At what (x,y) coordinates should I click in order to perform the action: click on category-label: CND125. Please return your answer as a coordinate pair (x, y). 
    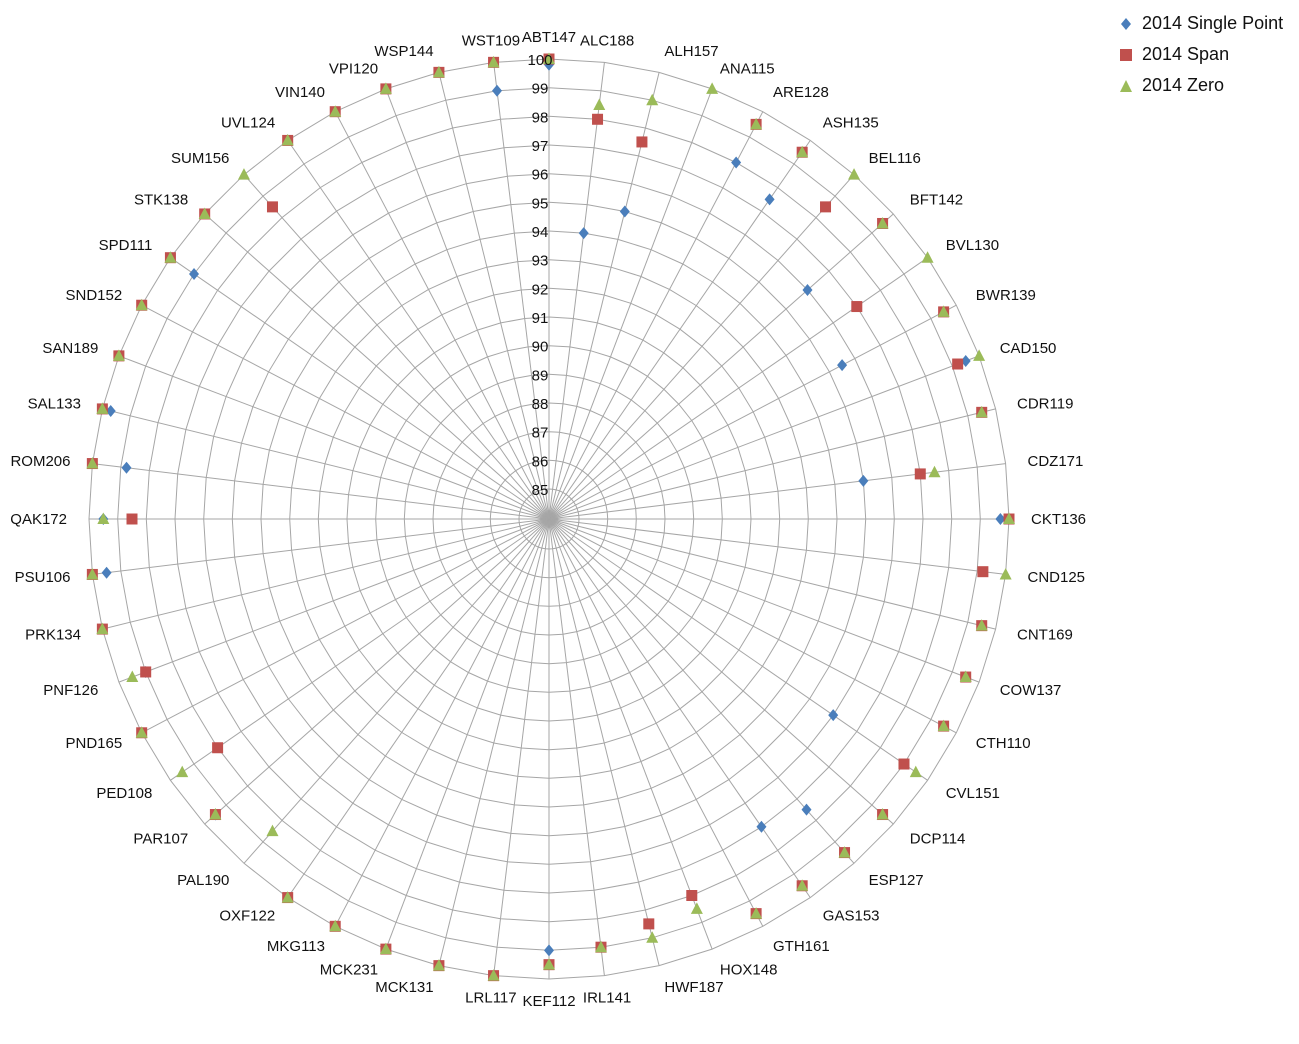
    Looking at the image, I should click on (1057, 577).